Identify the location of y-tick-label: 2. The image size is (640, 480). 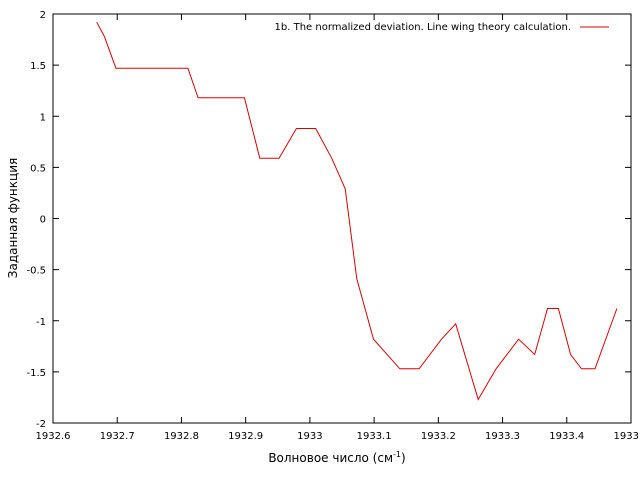
(43, 15).